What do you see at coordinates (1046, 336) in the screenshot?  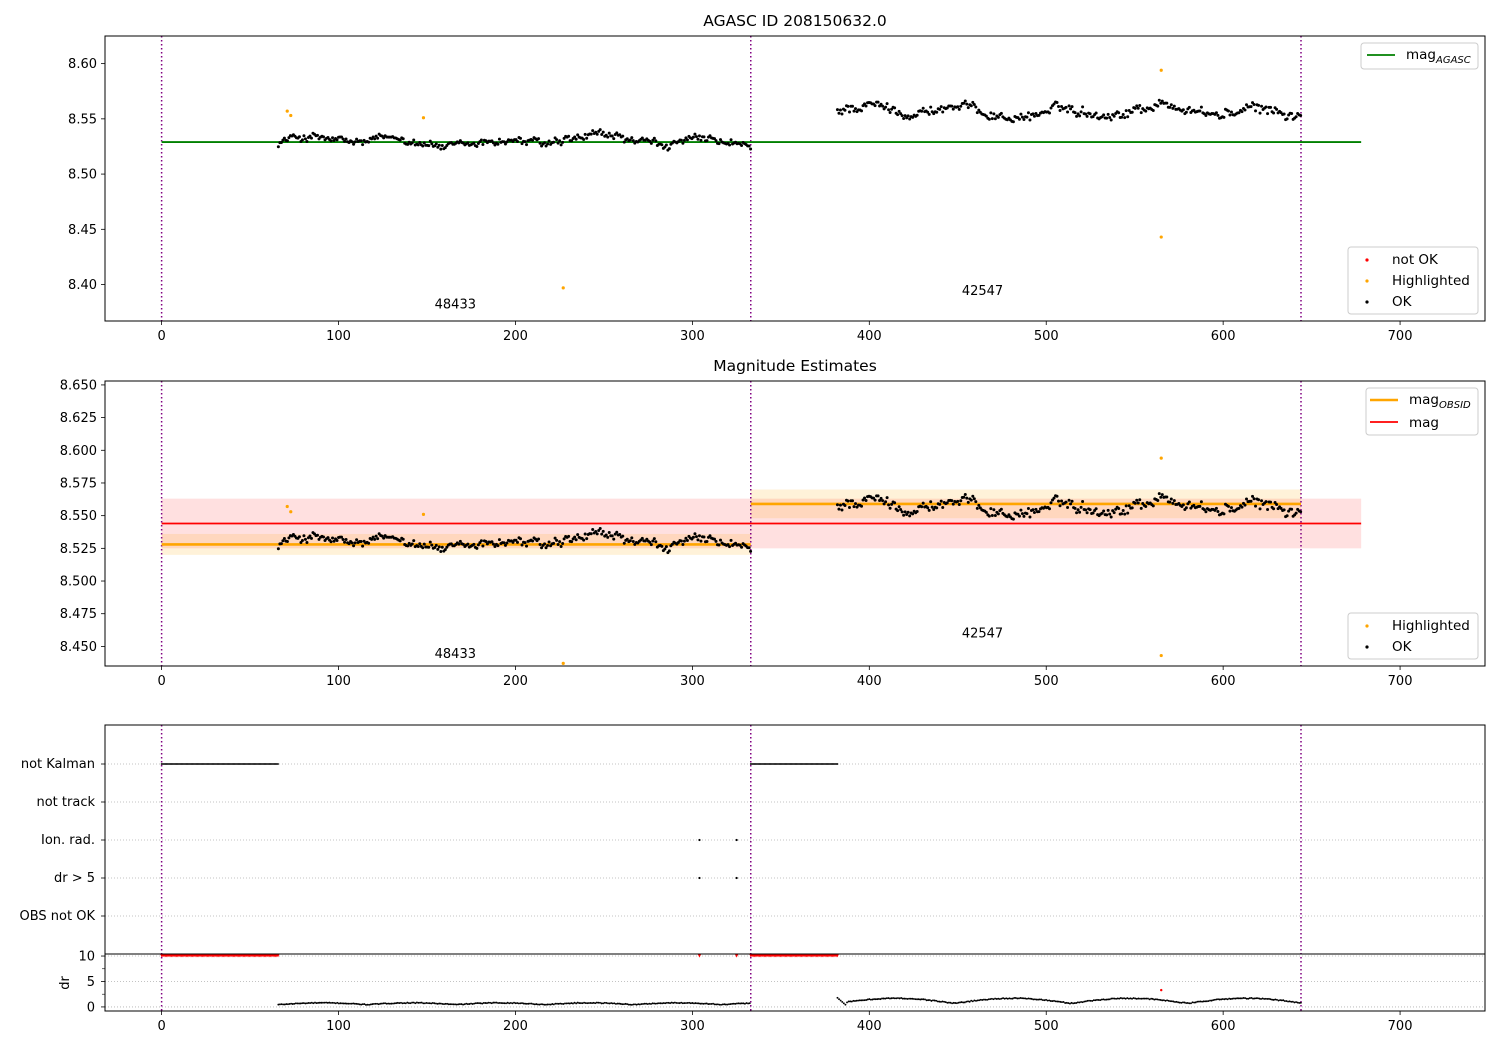 I see `x-tick-label: 500` at bounding box center [1046, 336].